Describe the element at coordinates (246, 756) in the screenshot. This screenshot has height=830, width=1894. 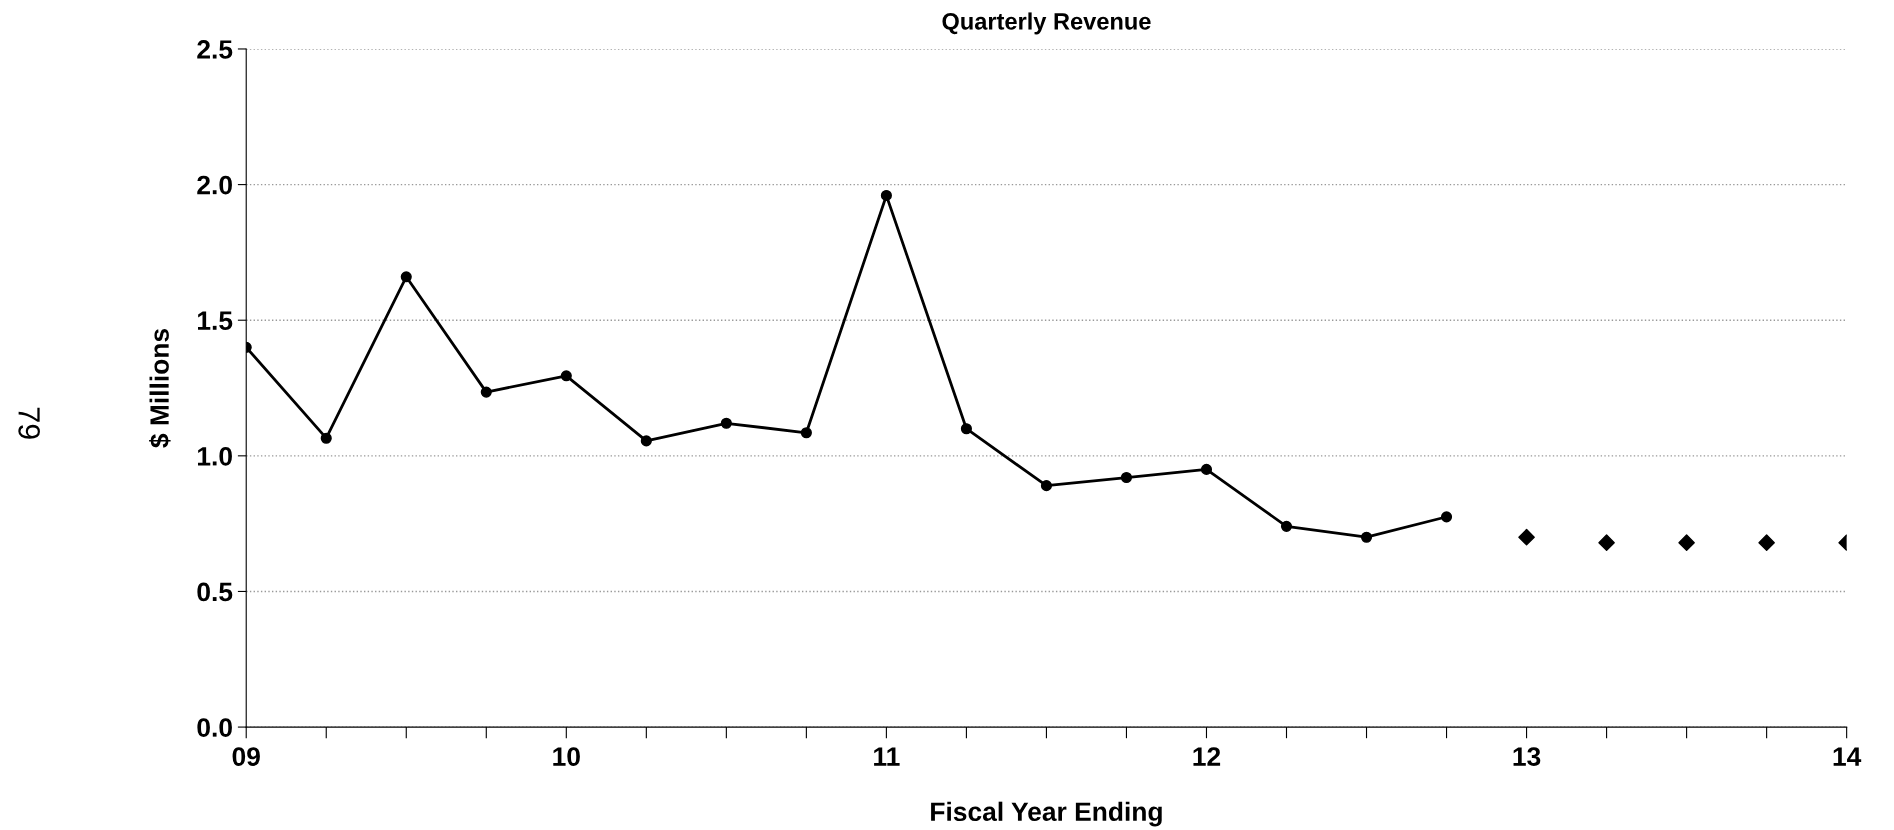
I see `x-tick-label: 09` at that location.